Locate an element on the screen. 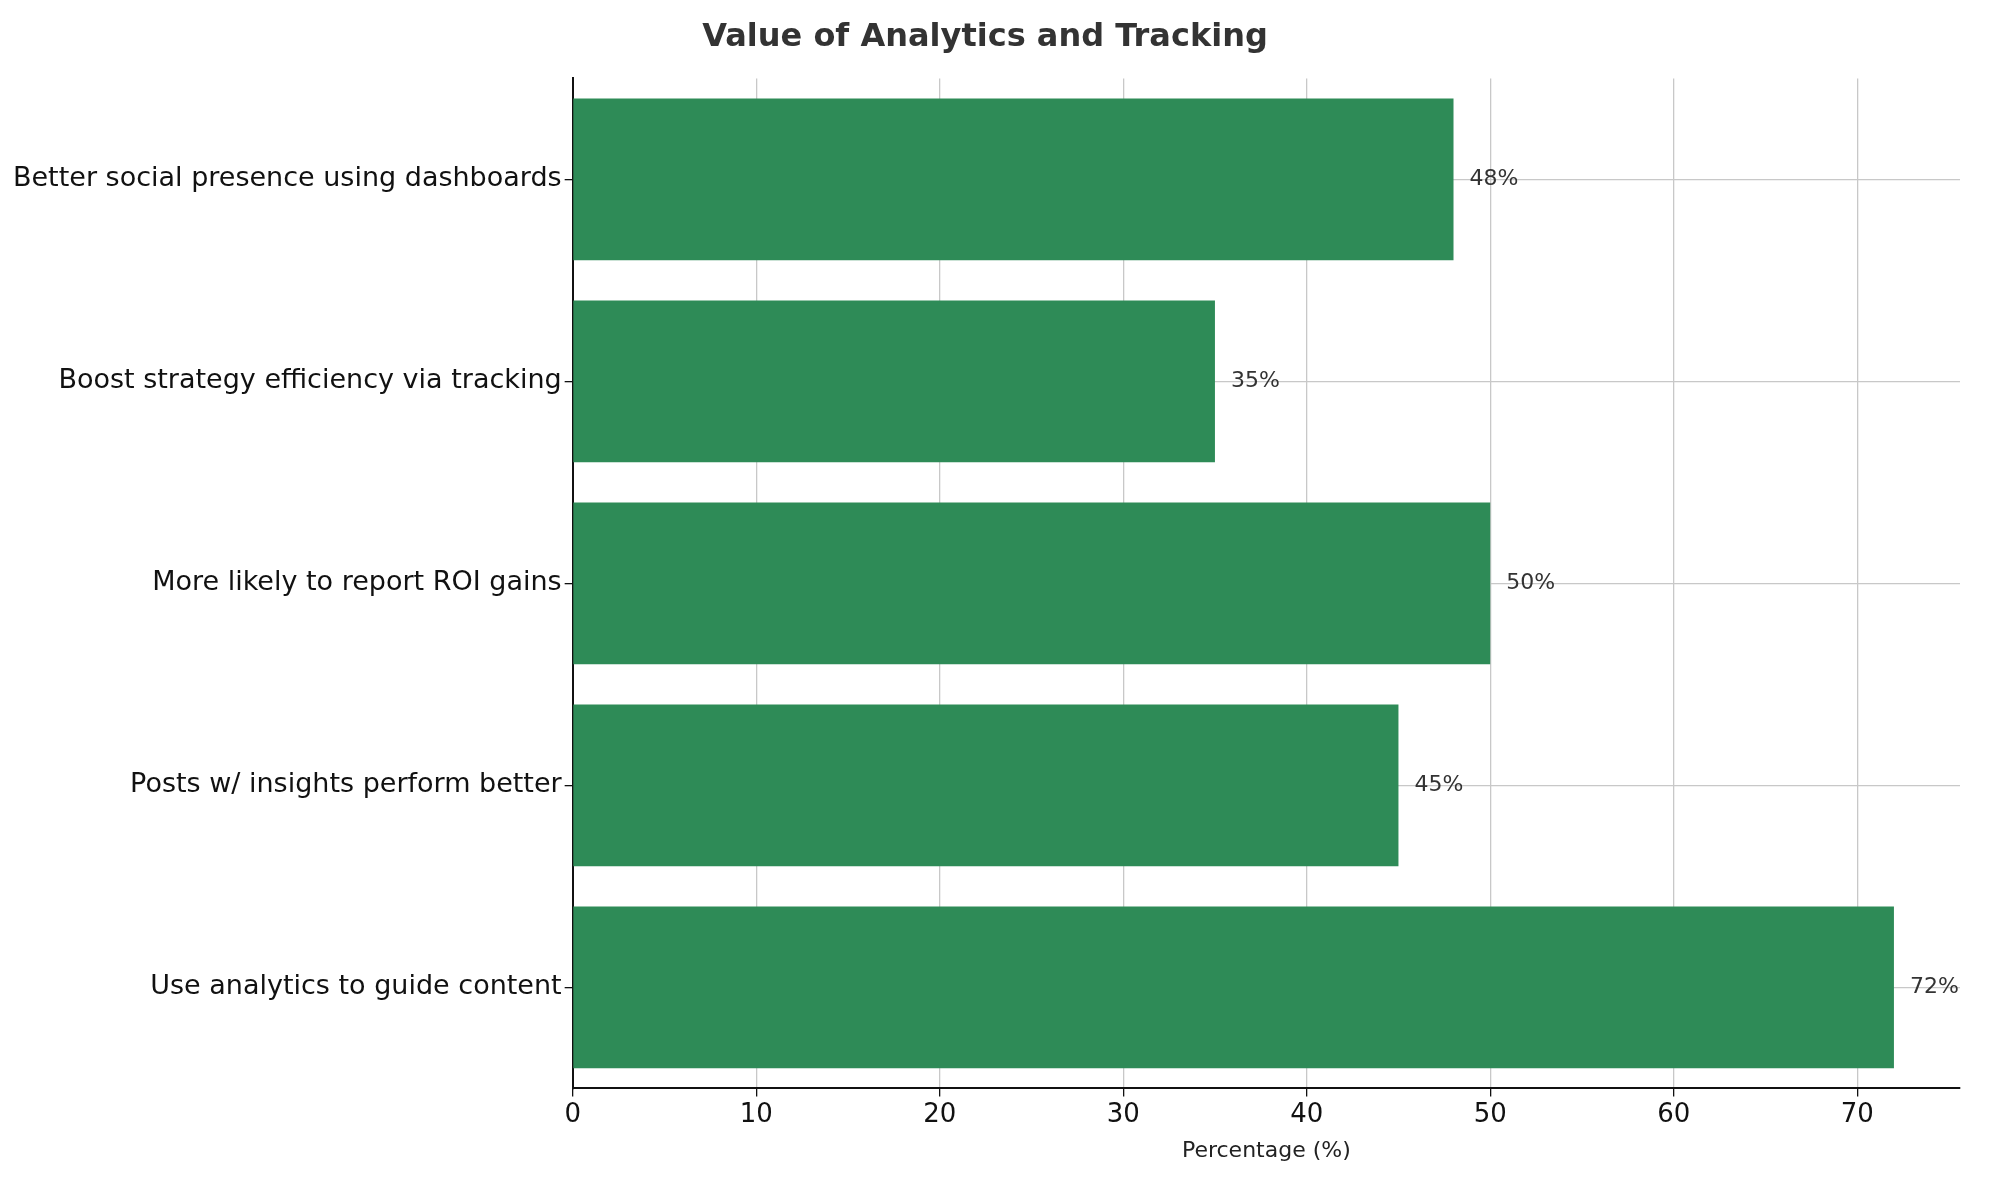 The width and height of the screenshot is (1998, 1180). y-tick-label: Better social presence using dashboards is located at coordinates (287, 177).